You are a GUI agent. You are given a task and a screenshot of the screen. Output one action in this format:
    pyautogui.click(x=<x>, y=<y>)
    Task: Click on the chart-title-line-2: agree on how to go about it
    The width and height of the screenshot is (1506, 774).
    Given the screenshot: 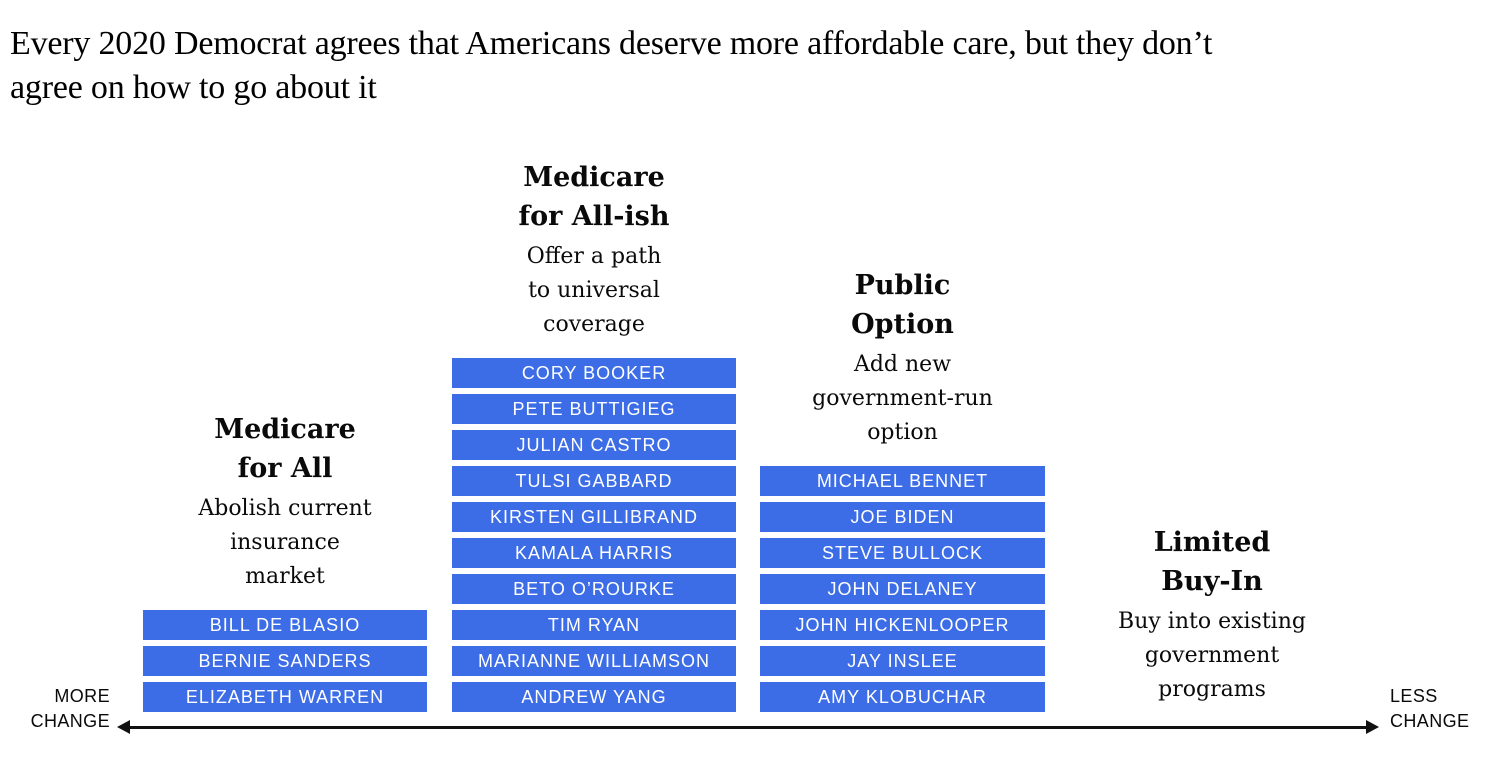 What is the action you would take?
    pyautogui.click(x=193, y=87)
    